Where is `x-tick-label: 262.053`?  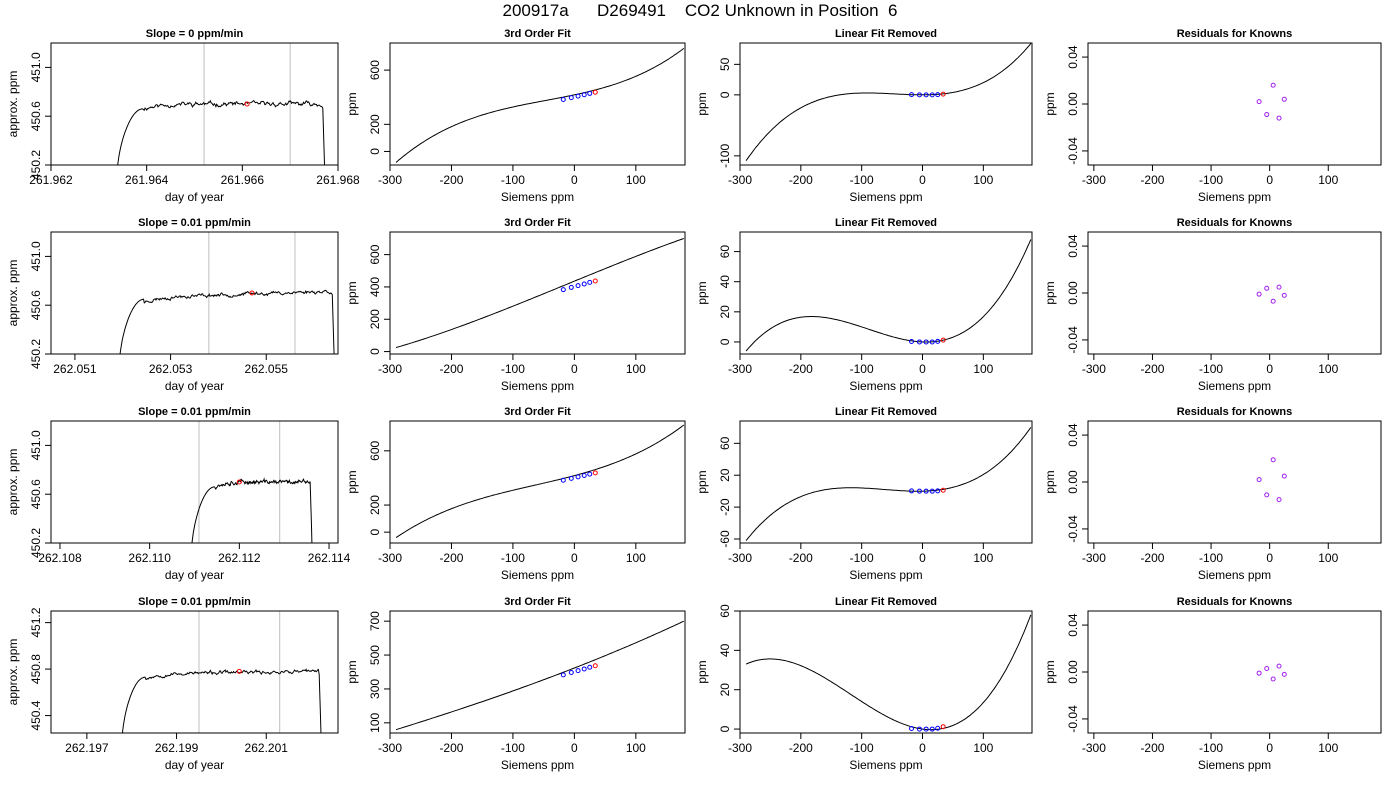 x-tick-label: 262.053 is located at coordinates (171, 369).